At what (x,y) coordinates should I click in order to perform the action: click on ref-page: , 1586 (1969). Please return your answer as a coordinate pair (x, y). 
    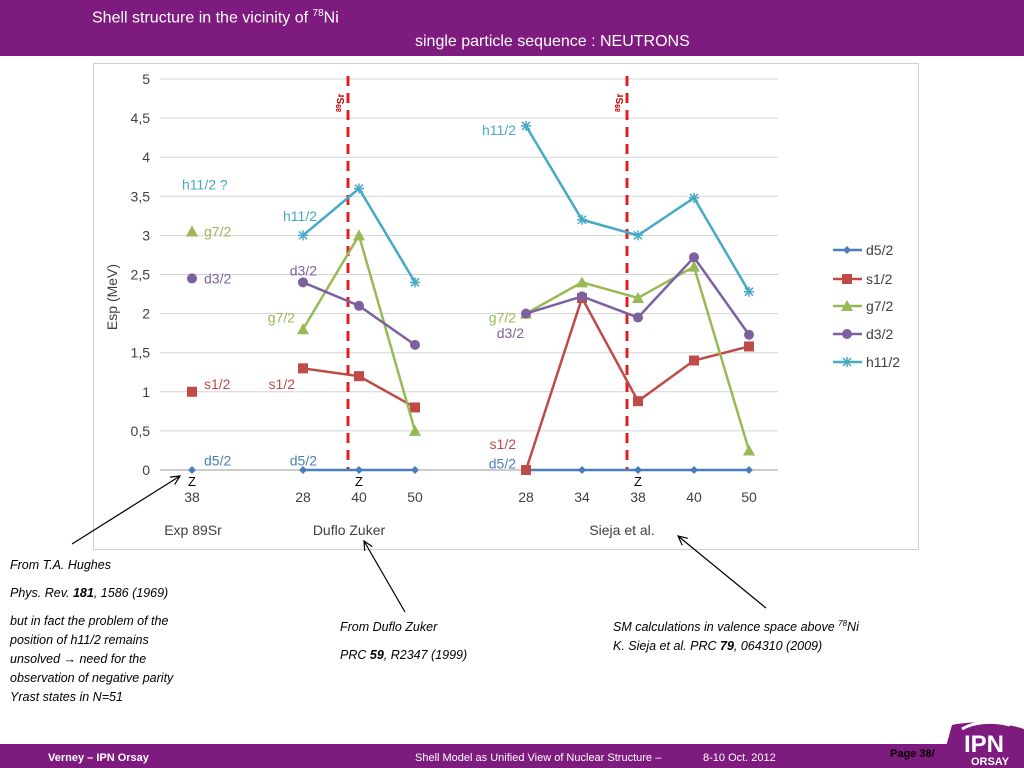
    Looking at the image, I should click on (131, 593).